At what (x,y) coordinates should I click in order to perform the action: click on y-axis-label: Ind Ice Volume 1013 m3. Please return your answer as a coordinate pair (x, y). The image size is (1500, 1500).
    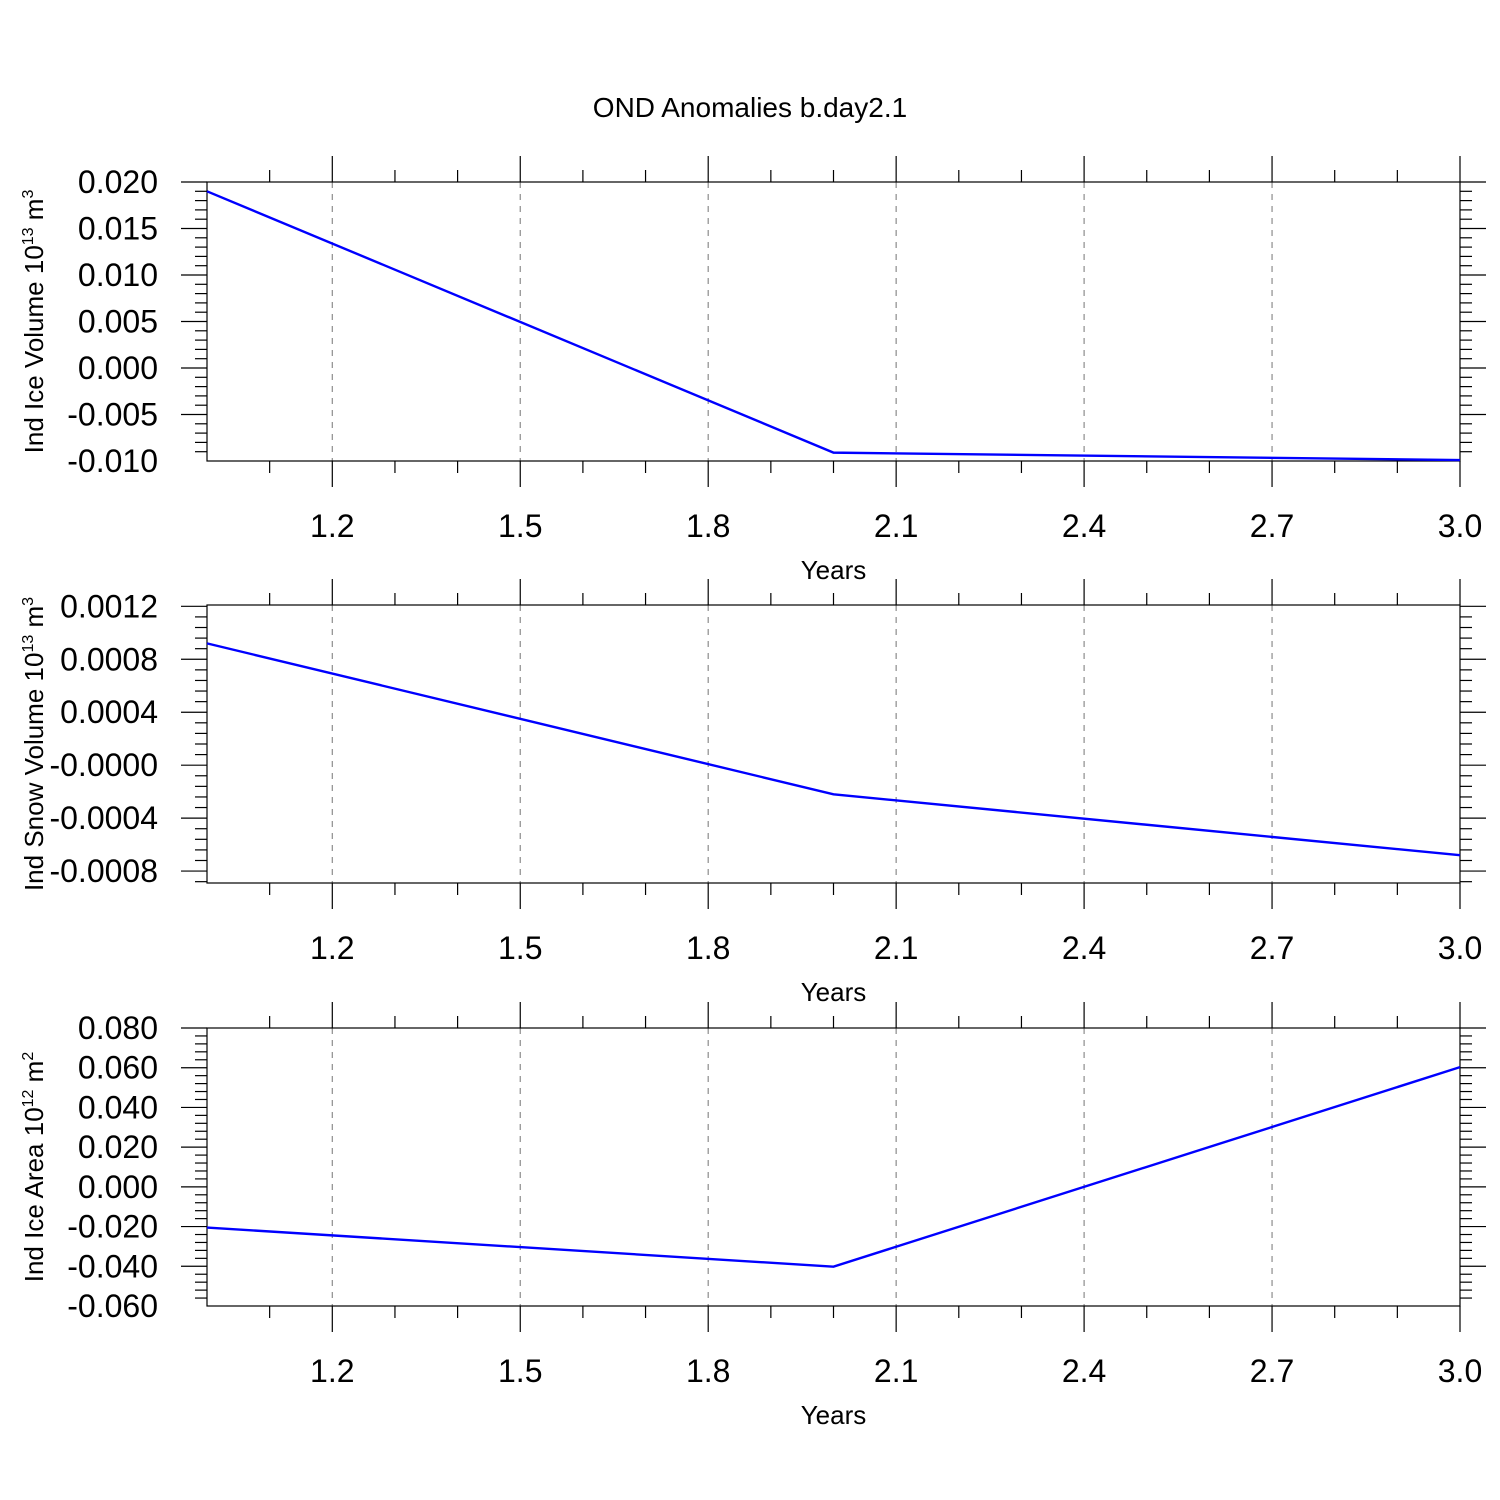
    Looking at the image, I should click on (34, 322).